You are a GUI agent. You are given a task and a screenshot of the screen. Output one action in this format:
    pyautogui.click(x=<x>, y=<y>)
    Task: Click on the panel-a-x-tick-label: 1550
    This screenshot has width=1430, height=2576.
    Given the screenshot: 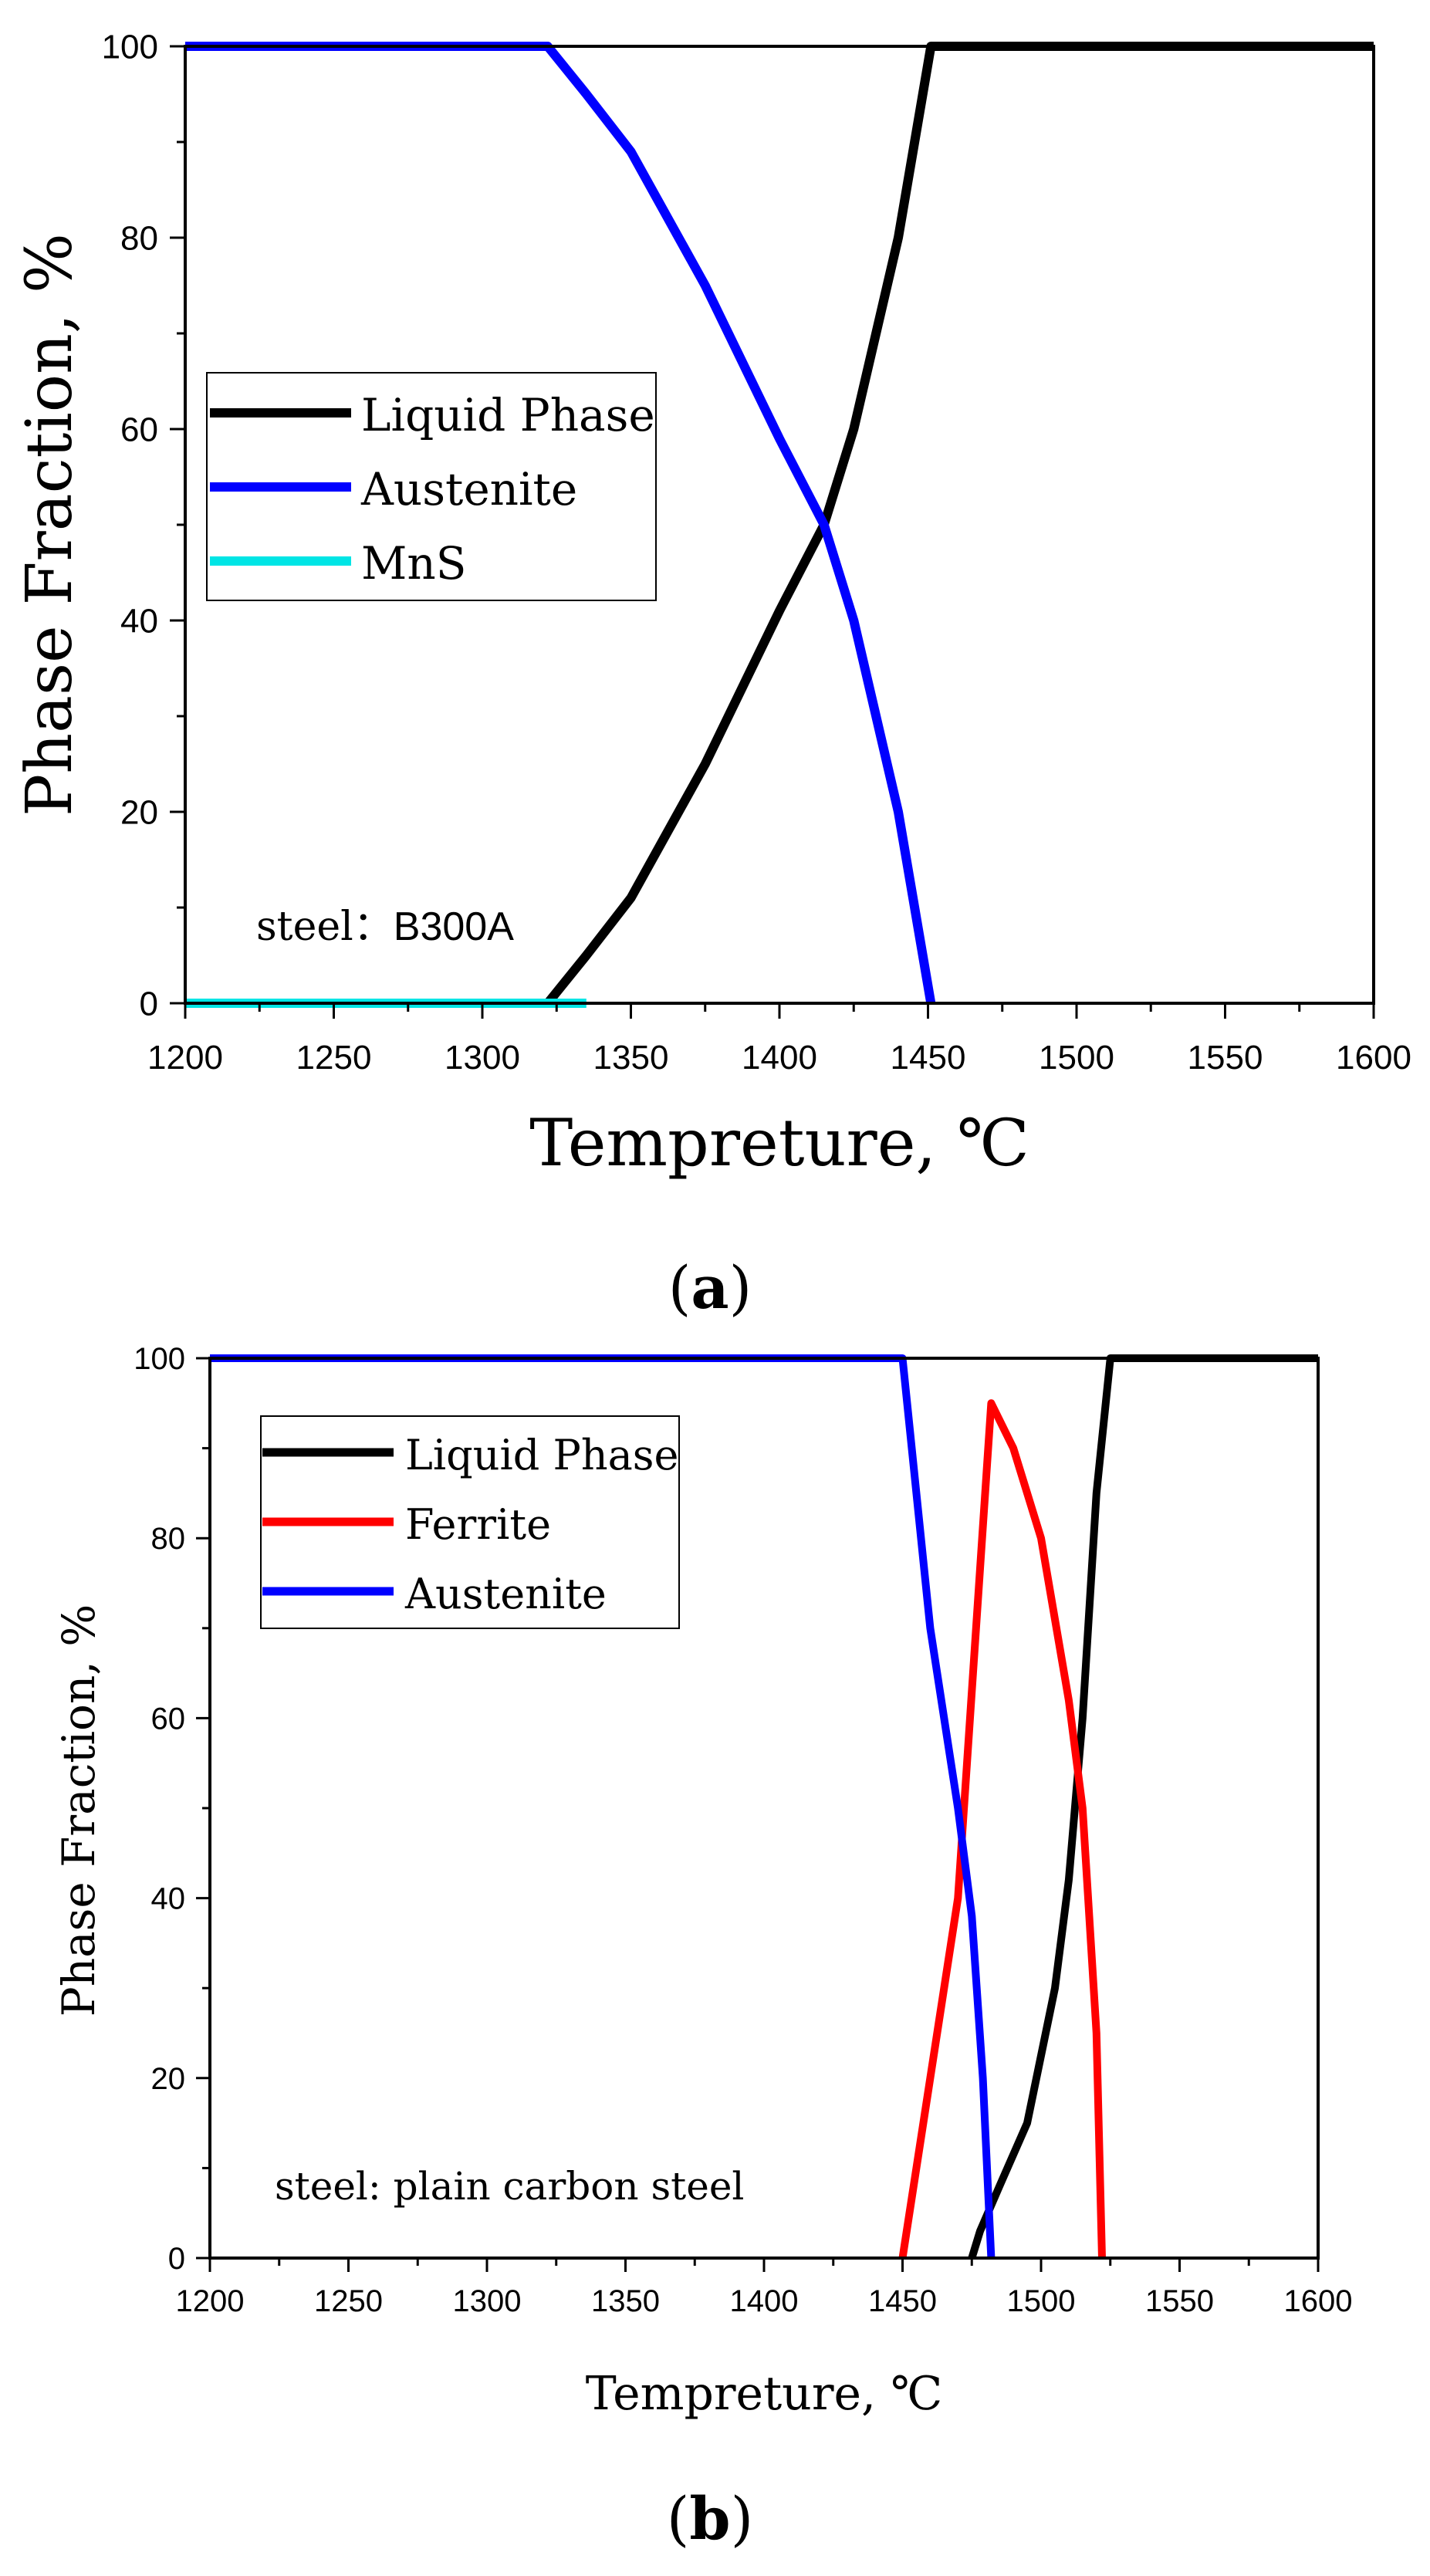 What is the action you would take?
    pyautogui.click(x=1225, y=1058)
    